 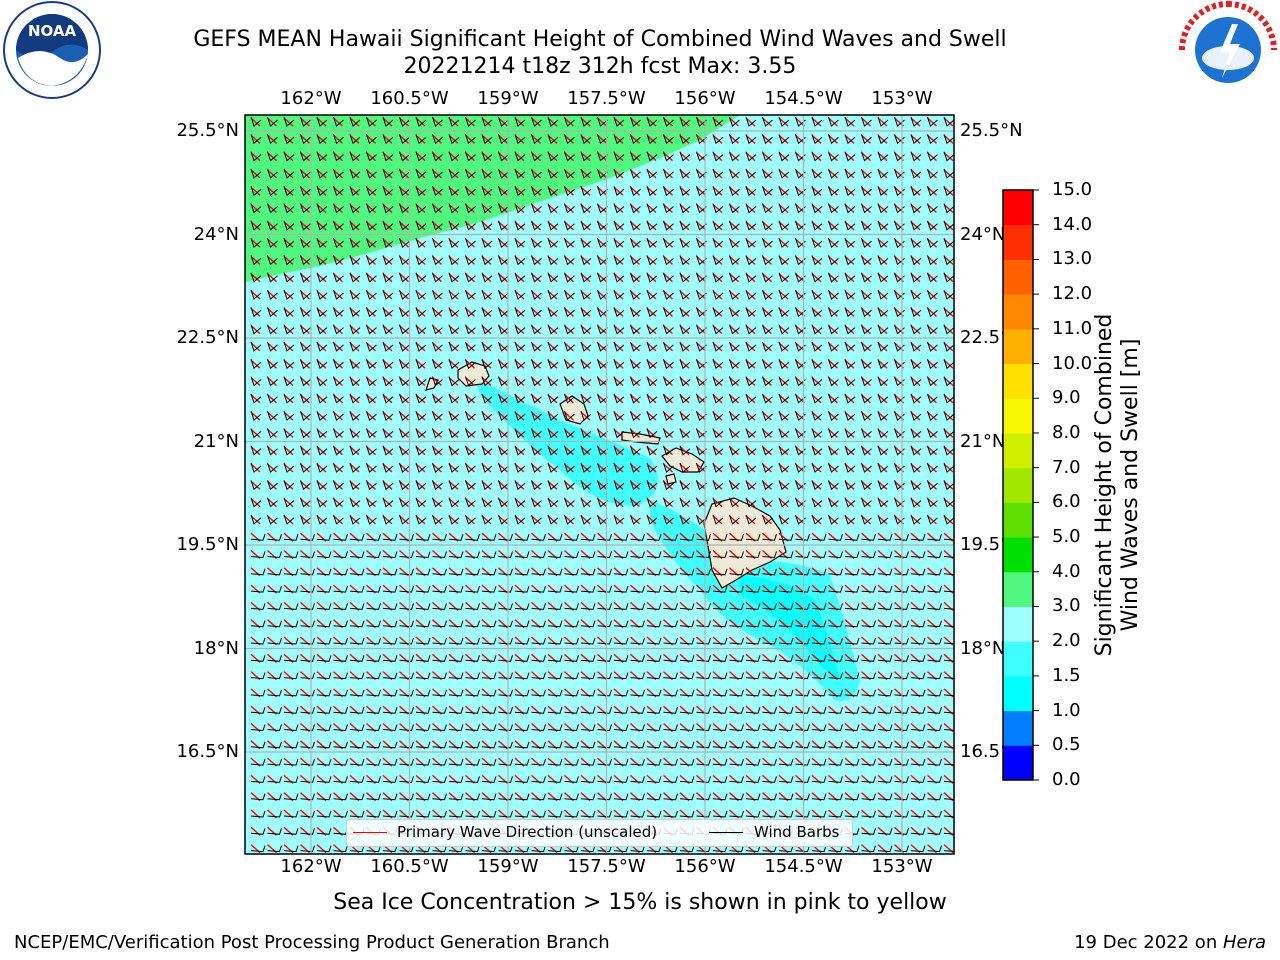 What do you see at coordinates (671, 479) in the screenshot?
I see `island-kahoolawe` at bounding box center [671, 479].